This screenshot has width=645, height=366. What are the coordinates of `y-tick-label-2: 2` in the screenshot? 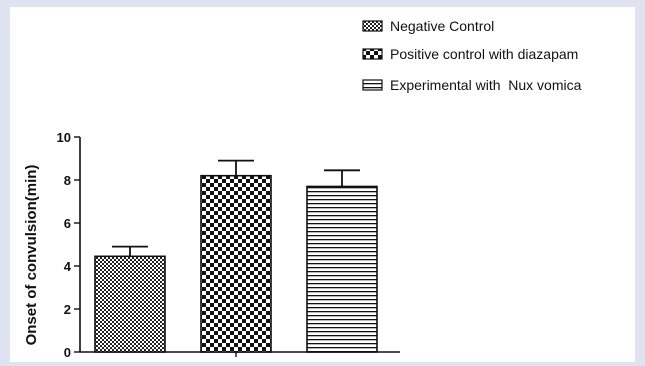 It's located at (67, 309).